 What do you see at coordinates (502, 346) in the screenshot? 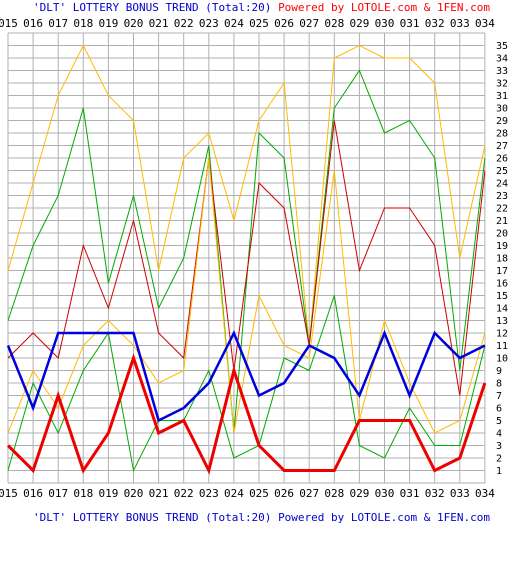
I see `y-tick-label: 11` at bounding box center [502, 346].